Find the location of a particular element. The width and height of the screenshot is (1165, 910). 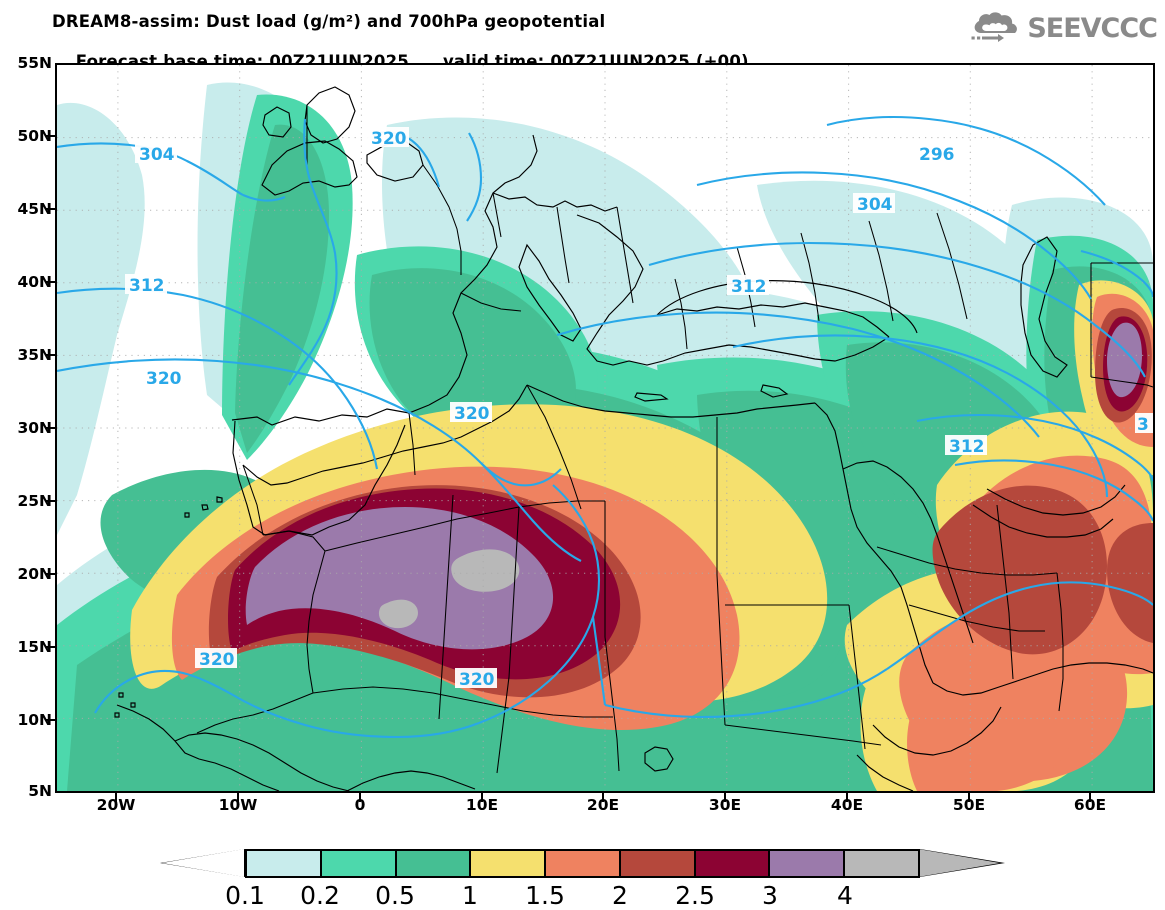

lat-tick-30N: 30N is located at coordinates (34, 428).